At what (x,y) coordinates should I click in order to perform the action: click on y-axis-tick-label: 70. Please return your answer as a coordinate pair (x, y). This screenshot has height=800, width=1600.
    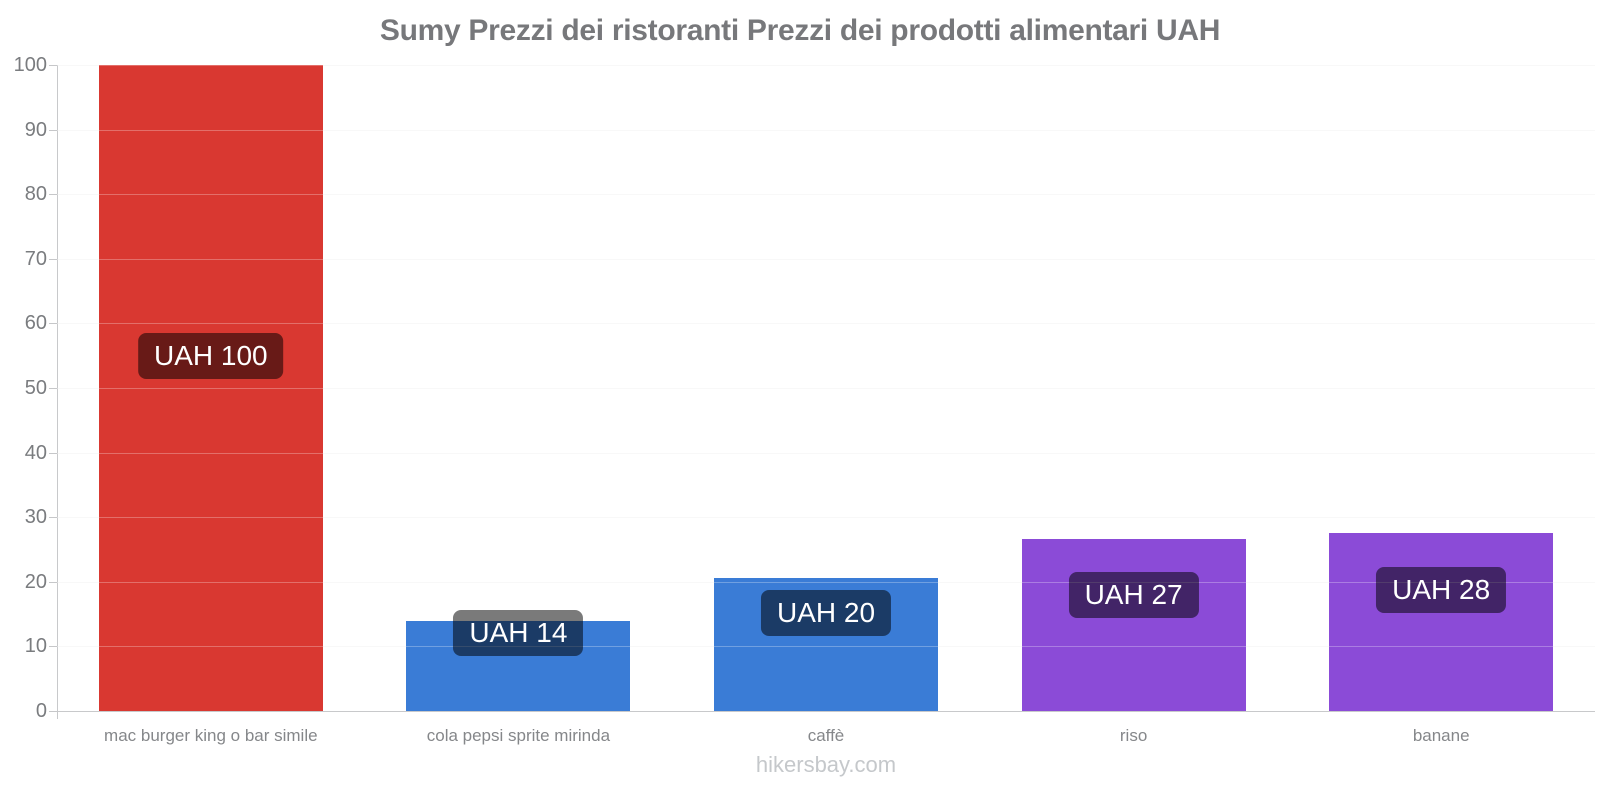
    Looking at the image, I should click on (35, 258).